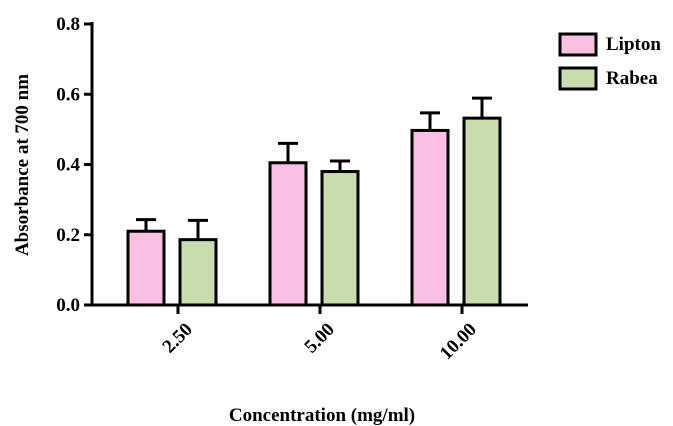 This screenshot has height=426, width=673. I want to click on y-tick-label: 0.4, so click(68, 165).